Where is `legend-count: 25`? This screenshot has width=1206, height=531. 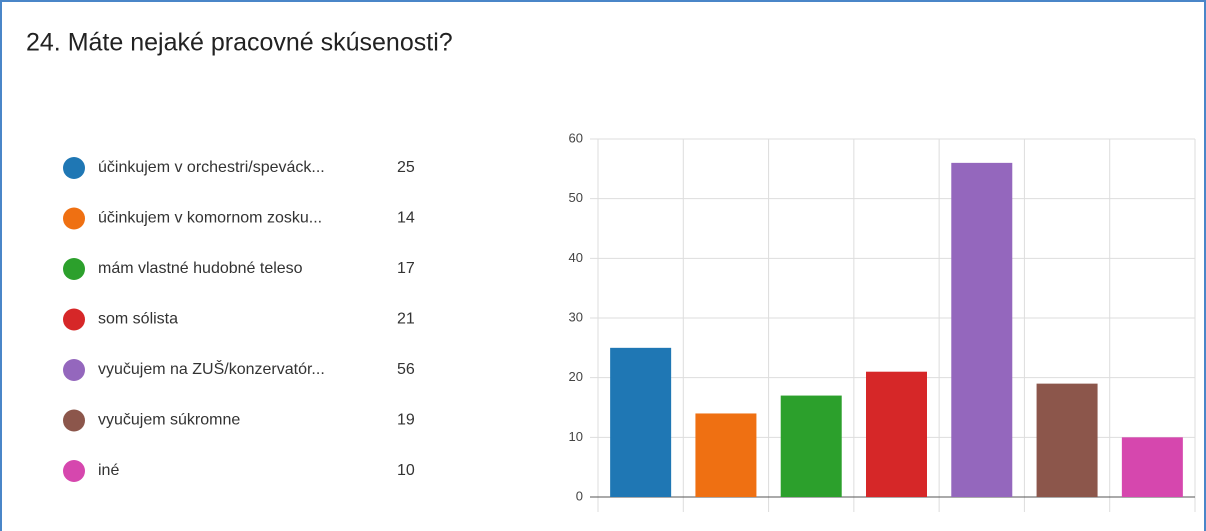
legend-count: 25 is located at coordinates (406, 167).